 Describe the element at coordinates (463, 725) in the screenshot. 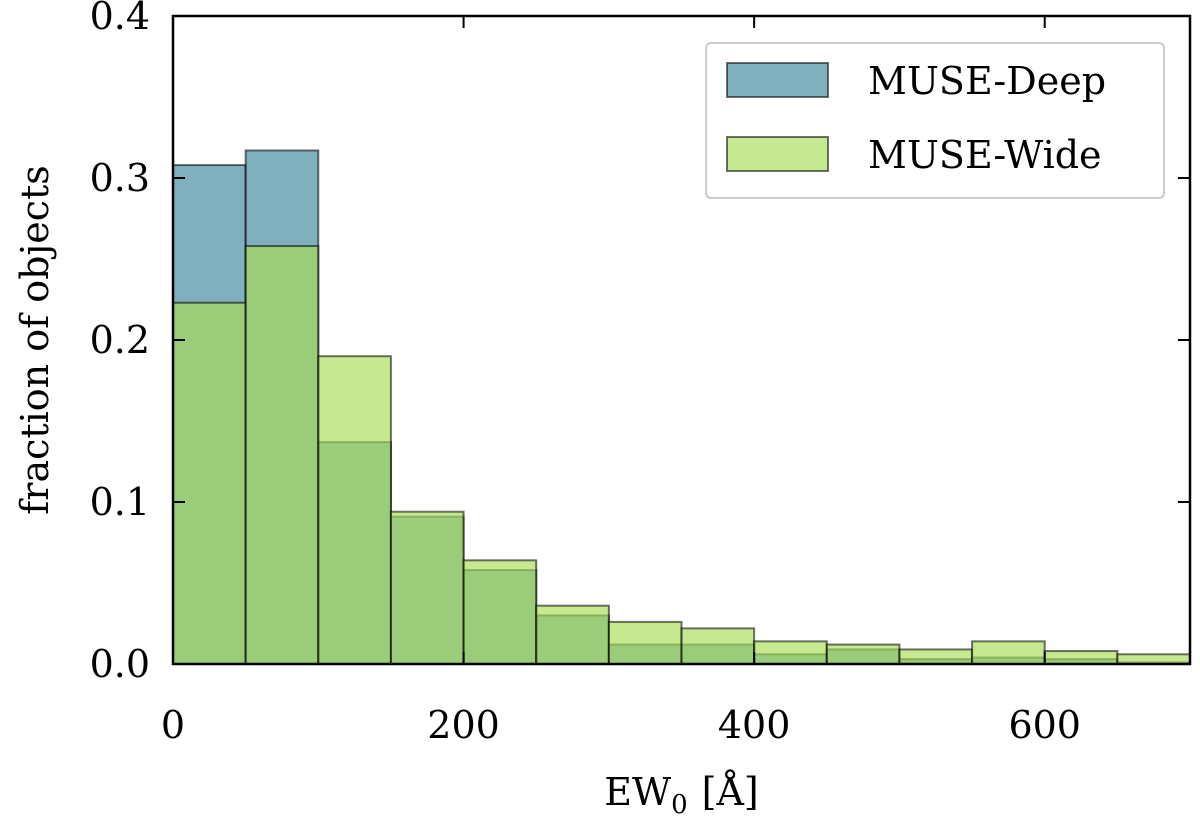

I see `x-tick-label: 200` at that location.